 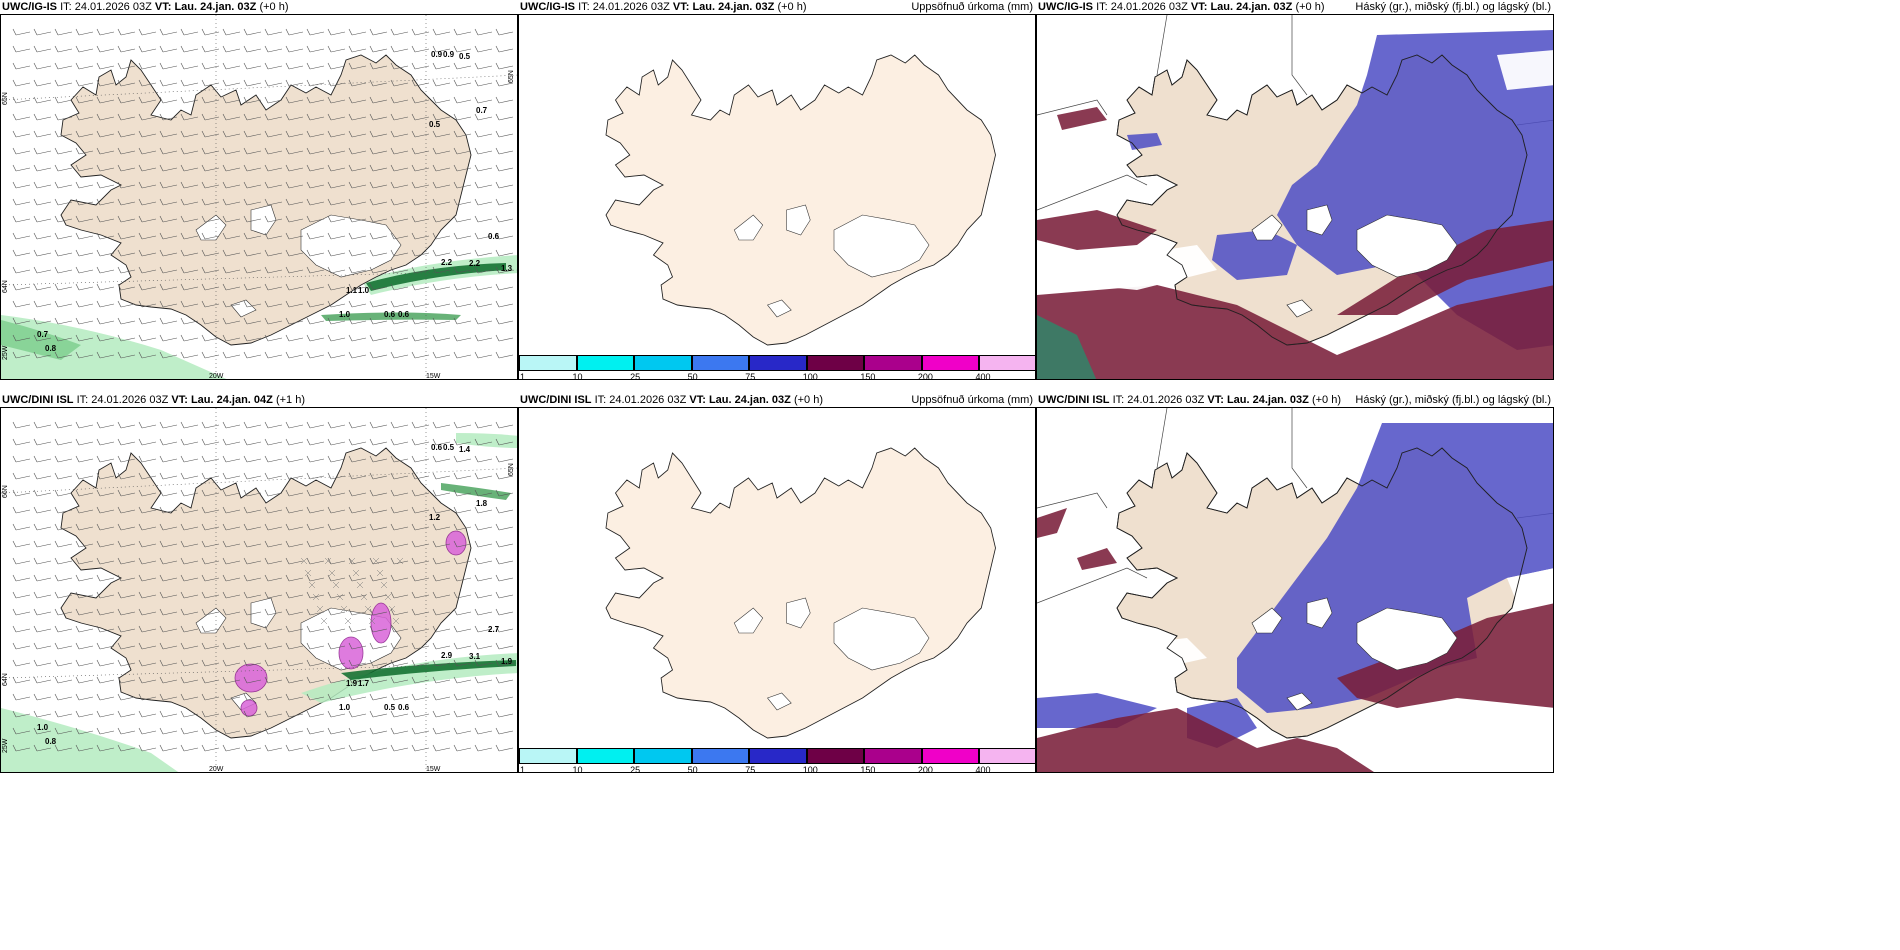 I want to click on iceland-landmass, so click(x=266, y=593).